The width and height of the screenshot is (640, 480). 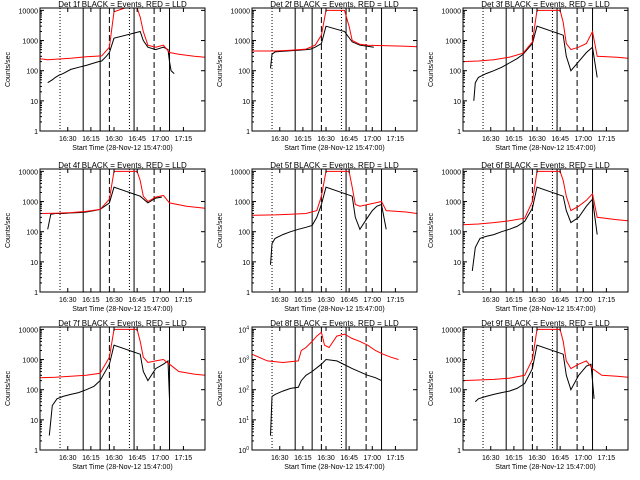 What do you see at coordinates (545, 323) in the screenshot?
I see `chart-title: Det 9f BLACK = Events, RED = LLD` at bounding box center [545, 323].